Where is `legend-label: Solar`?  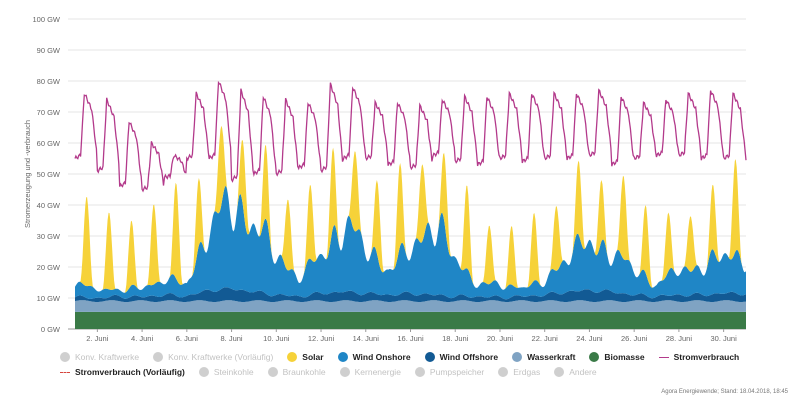
legend-label: Solar is located at coordinates (313, 357).